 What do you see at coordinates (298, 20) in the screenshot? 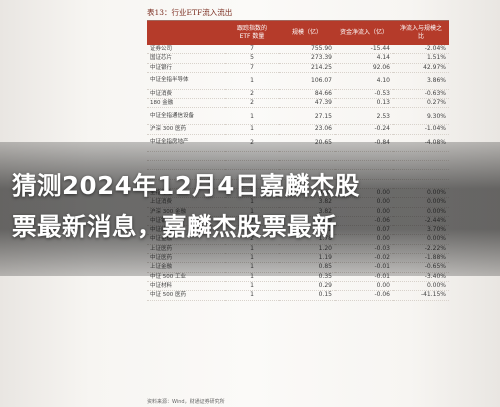
I see `caption-divider` at bounding box center [298, 20].